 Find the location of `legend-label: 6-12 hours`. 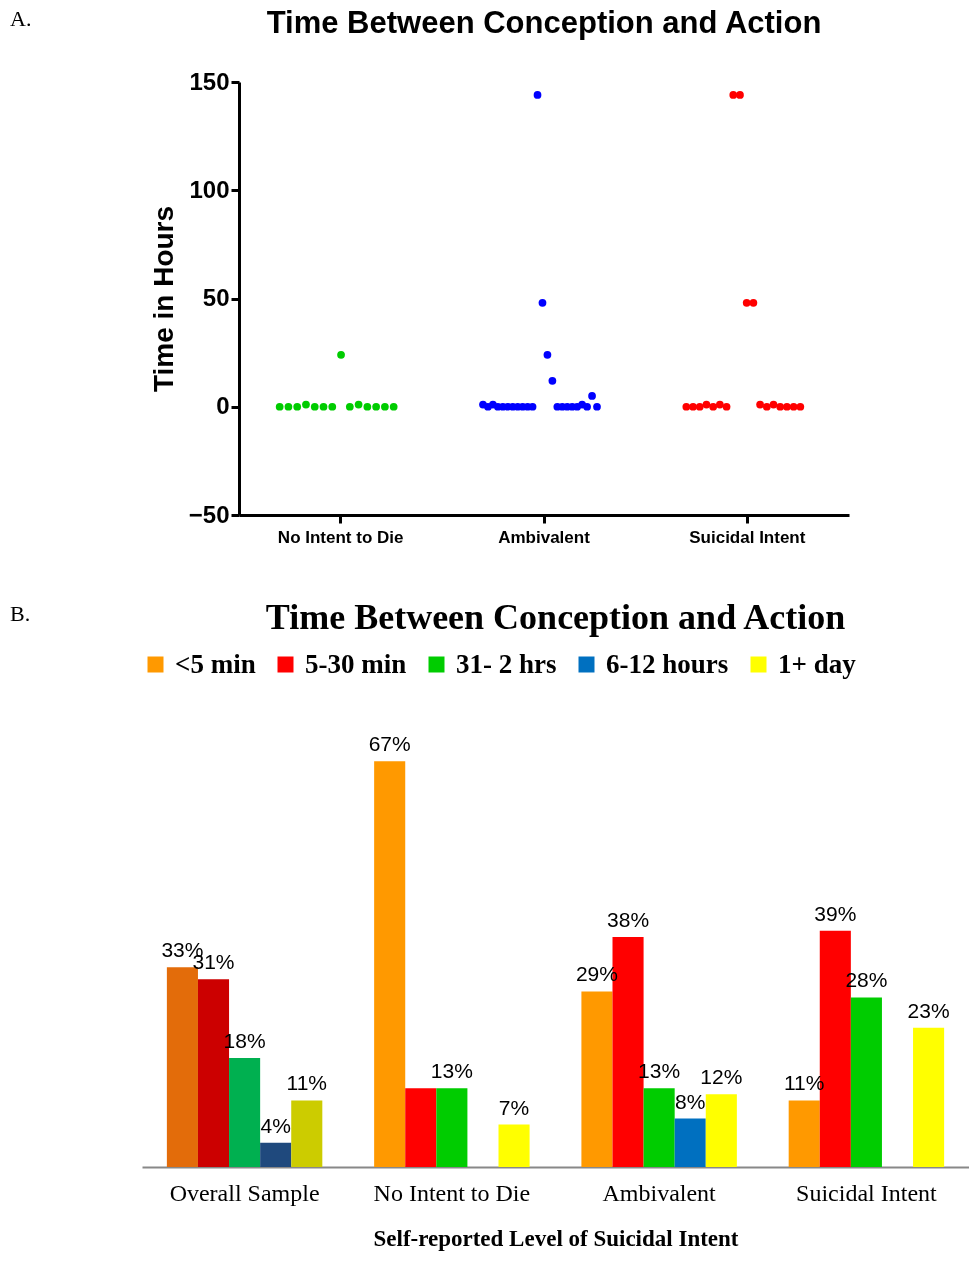

legend-label: 6-12 hours is located at coordinates (667, 663).